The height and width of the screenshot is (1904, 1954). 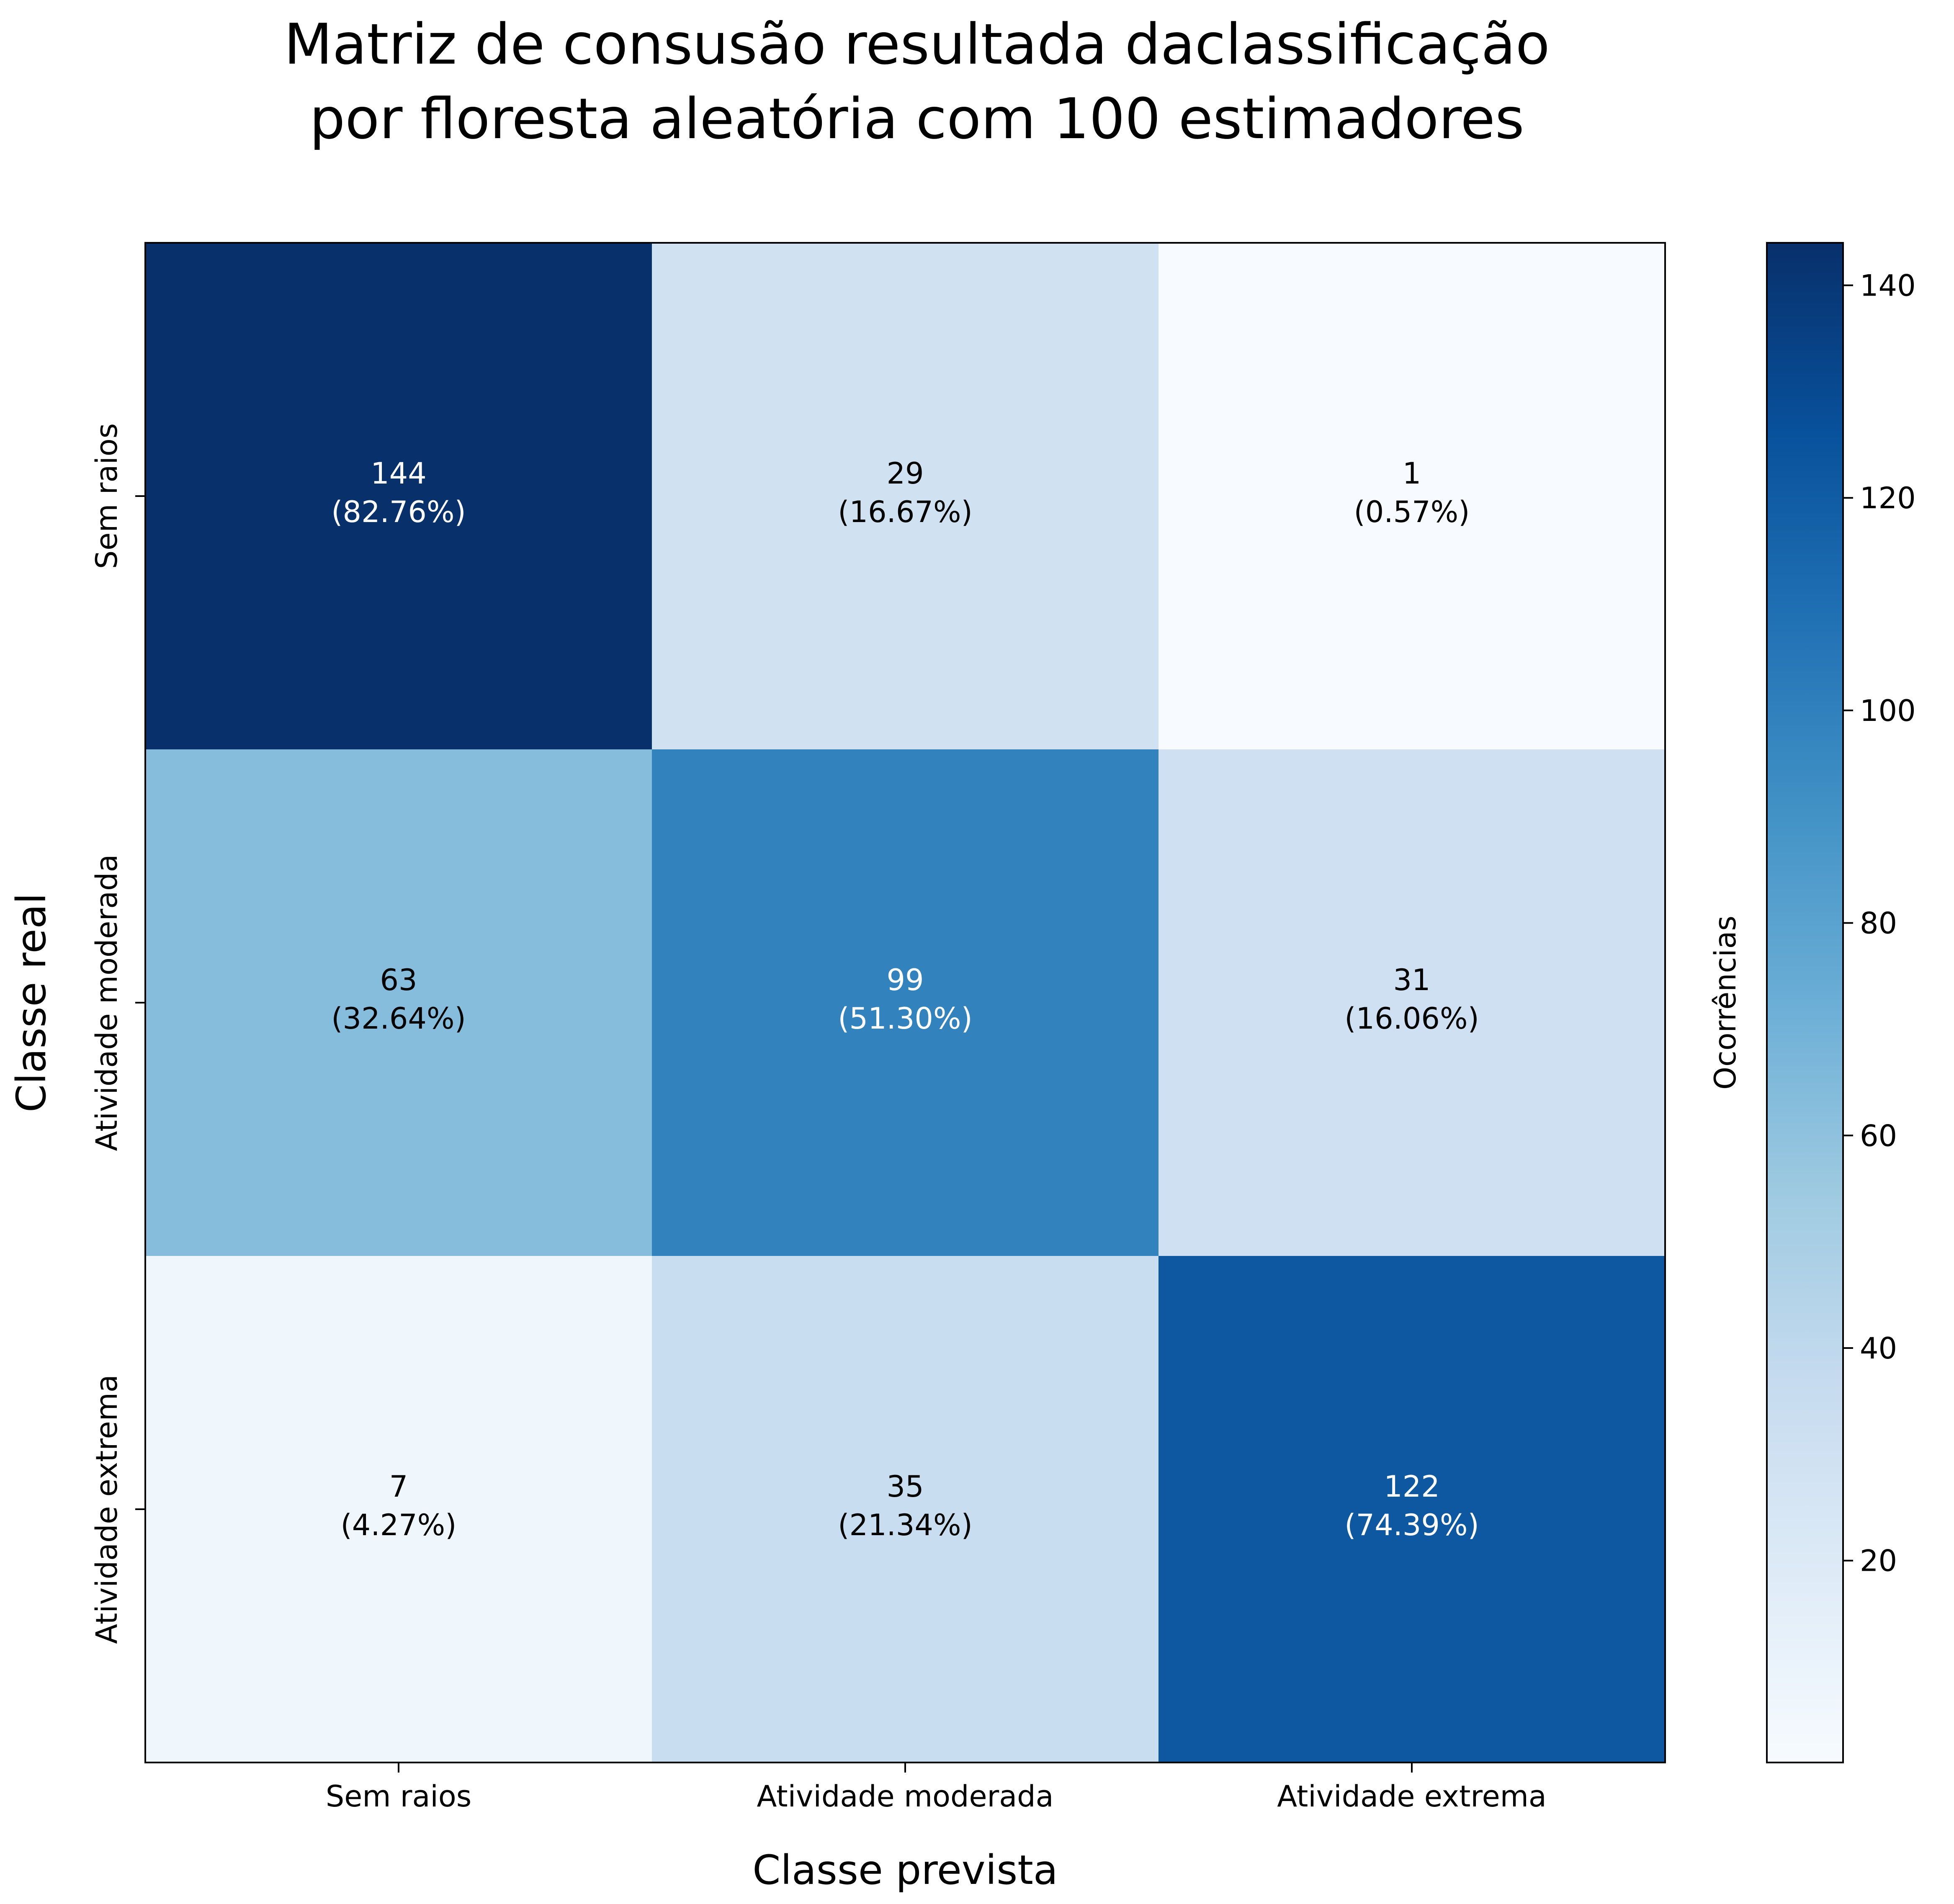 What do you see at coordinates (905, 1525) in the screenshot?
I see `cell-percent-label: (21.34%)` at bounding box center [905, 1525].